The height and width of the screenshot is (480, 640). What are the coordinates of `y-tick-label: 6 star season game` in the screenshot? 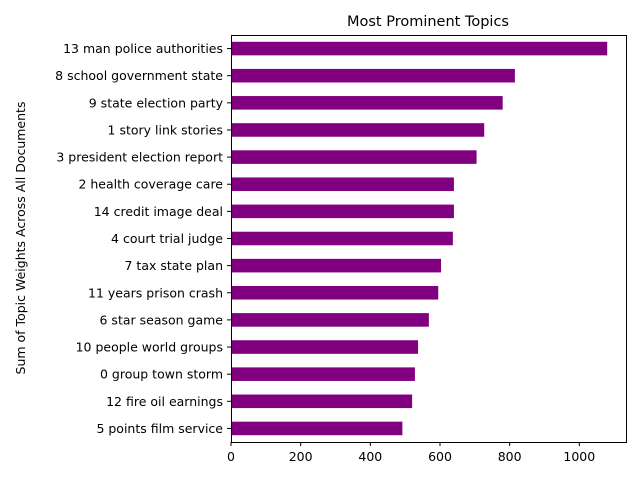 It's located at (162, 319).